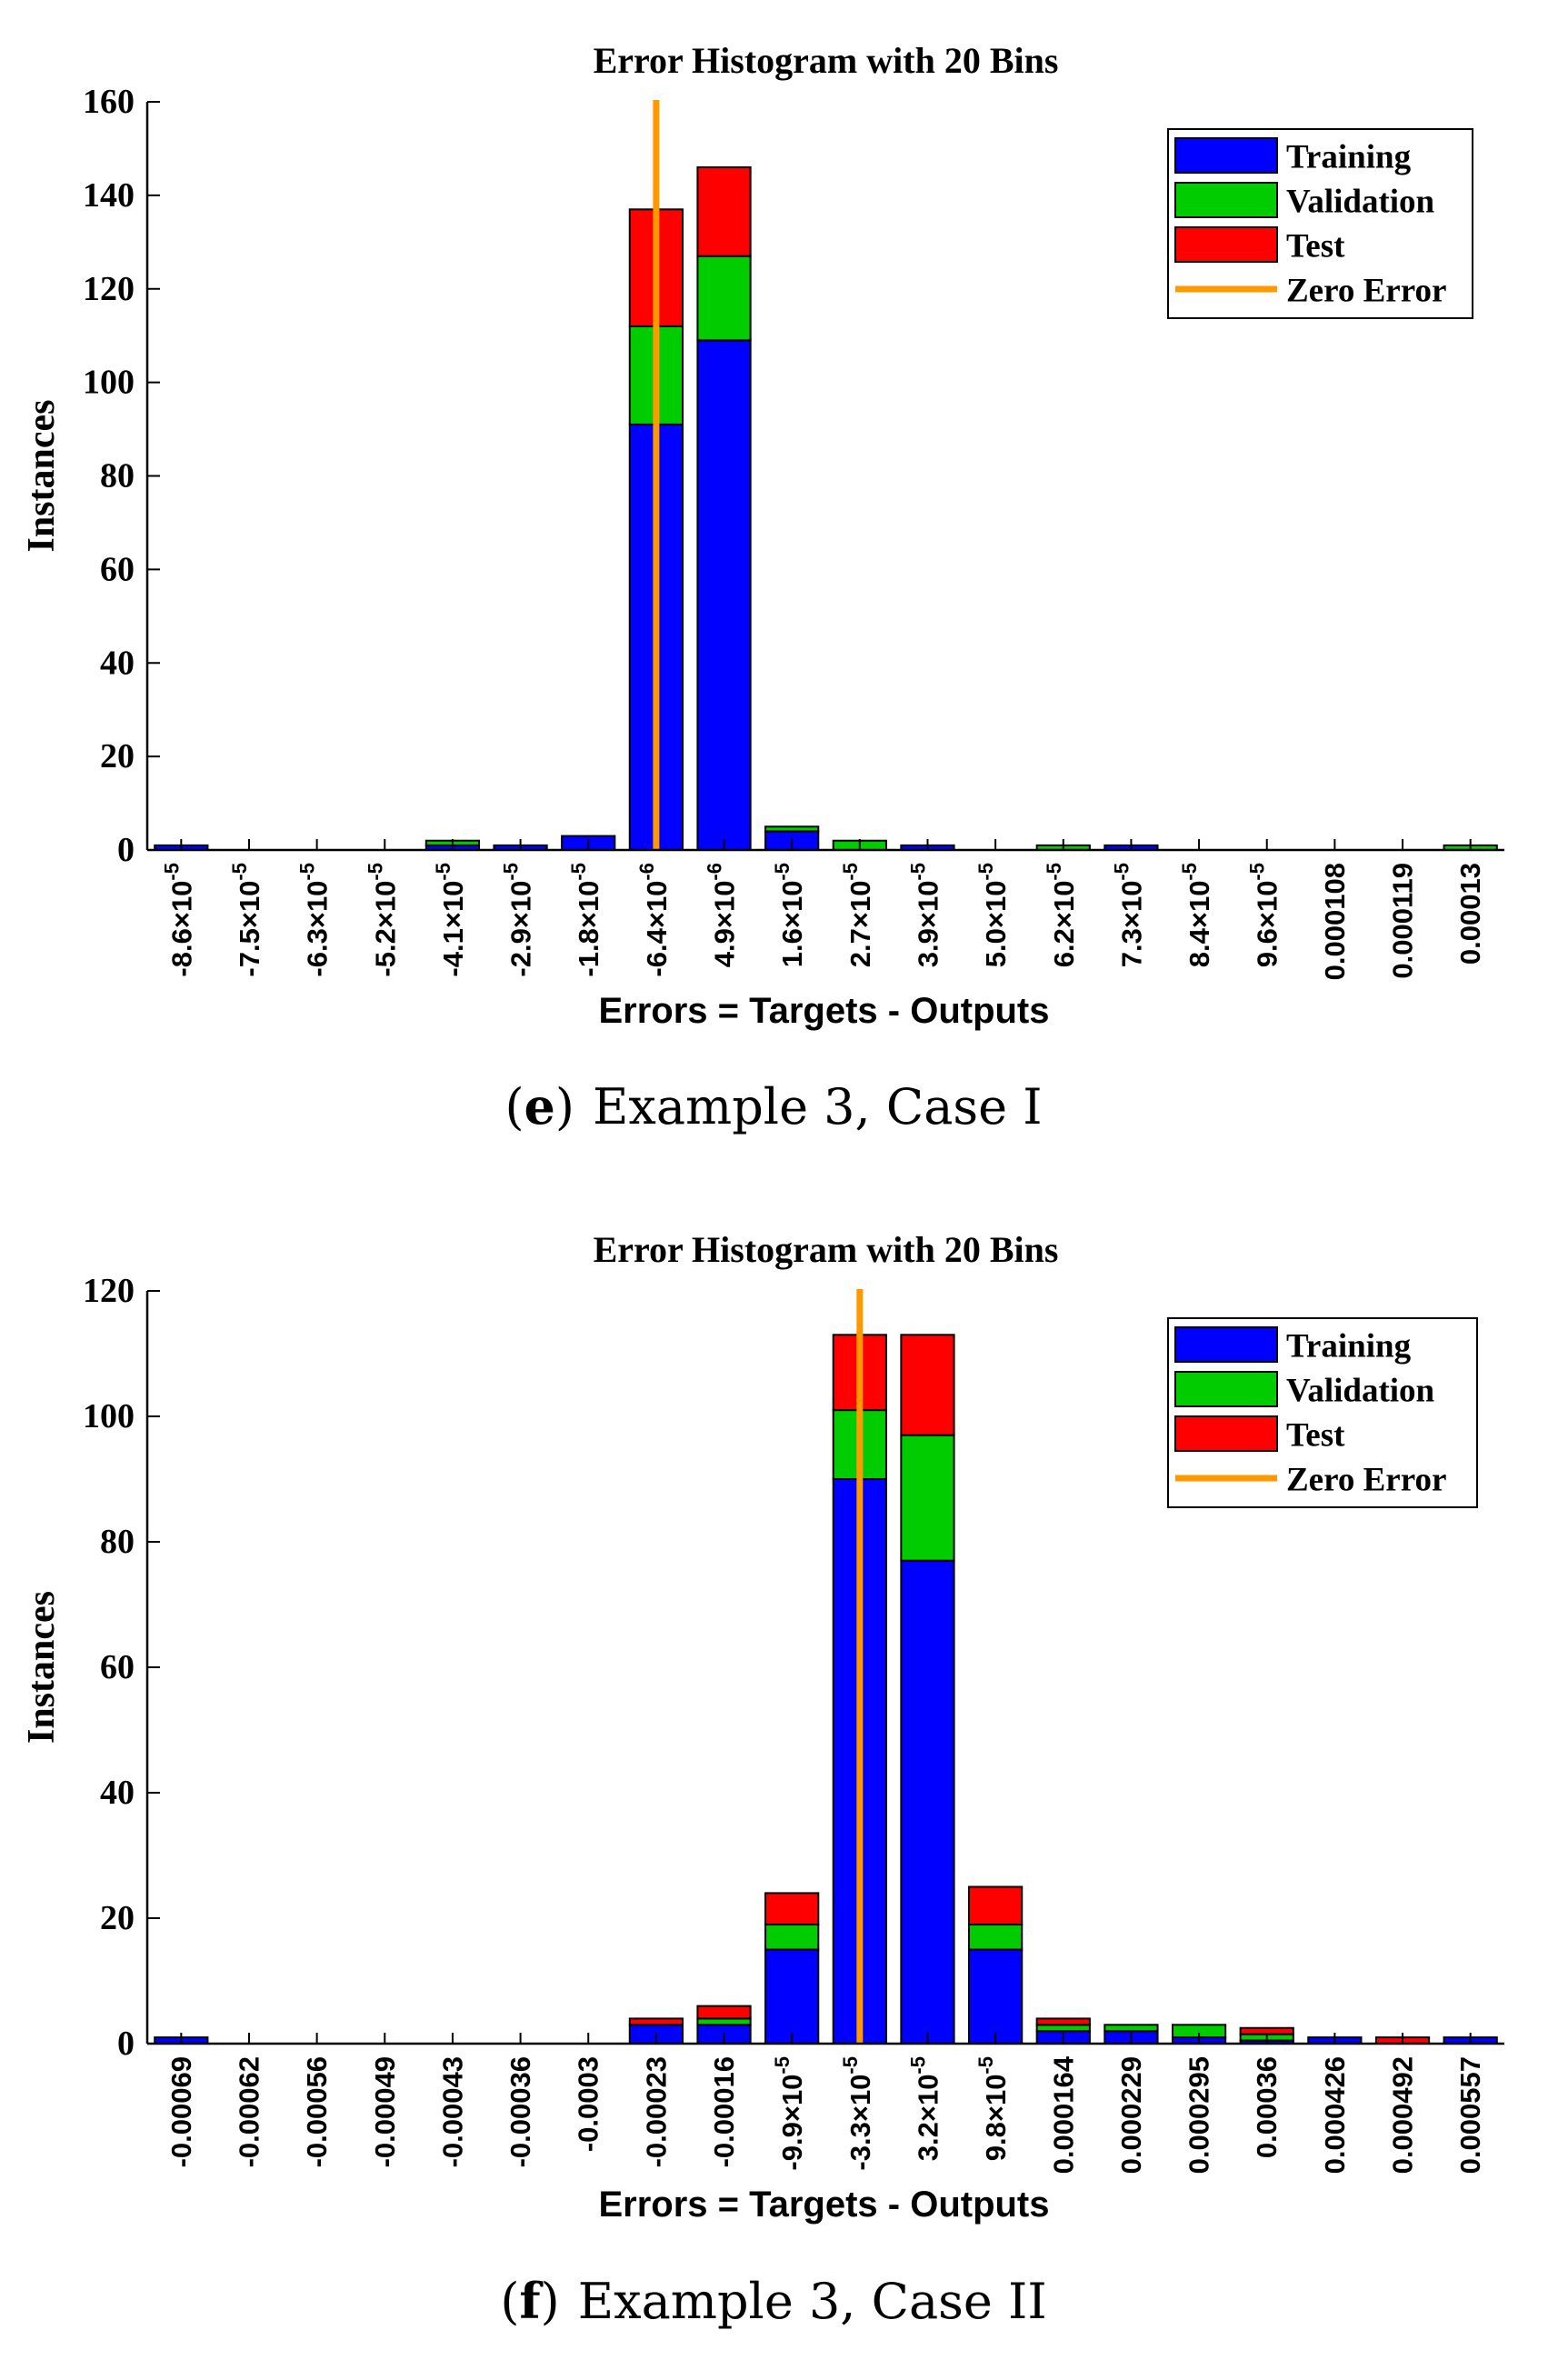 The width and height of the screenshot is (1548, 2380). I want to click on y-tick-label: 140, so click(109, 195).